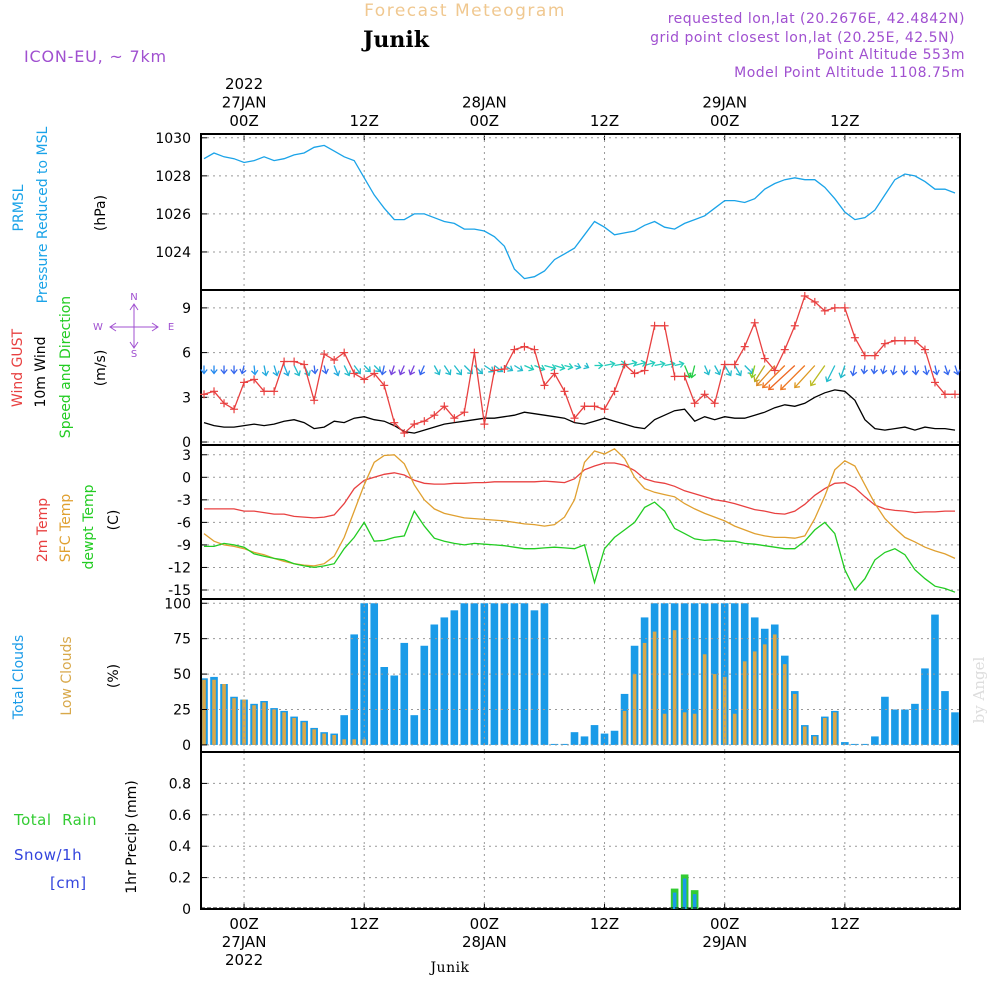 This screenshot has width=1000, height=1000. What do you see at coordinates (579, 212) in the screenshot?
I see `pressure-line` at bounding box center [579, 212].